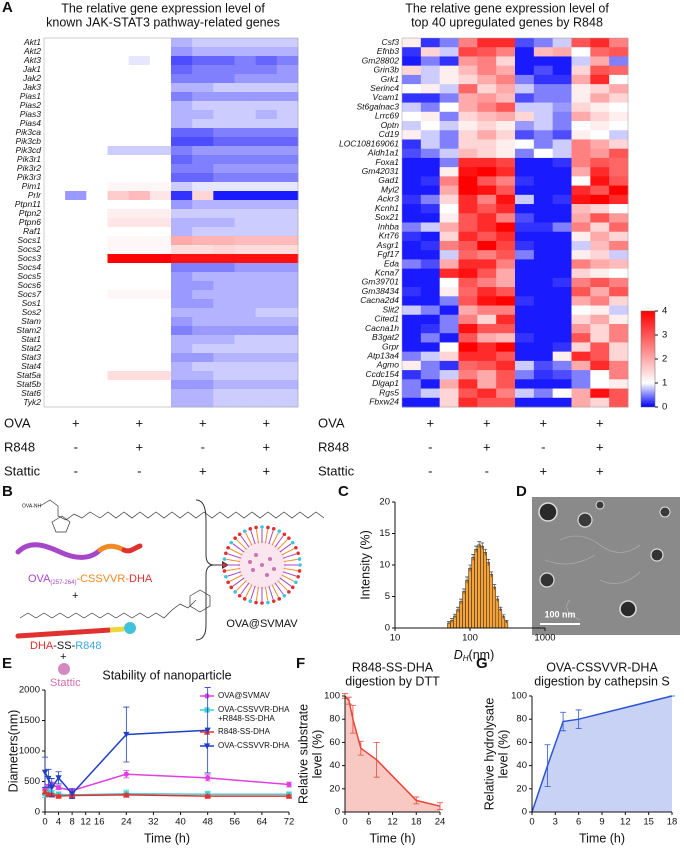 The image size is (684, 851). Describe the element at coordinates (250, 562) in the screenshot. I see `micelle-drug` at that location.